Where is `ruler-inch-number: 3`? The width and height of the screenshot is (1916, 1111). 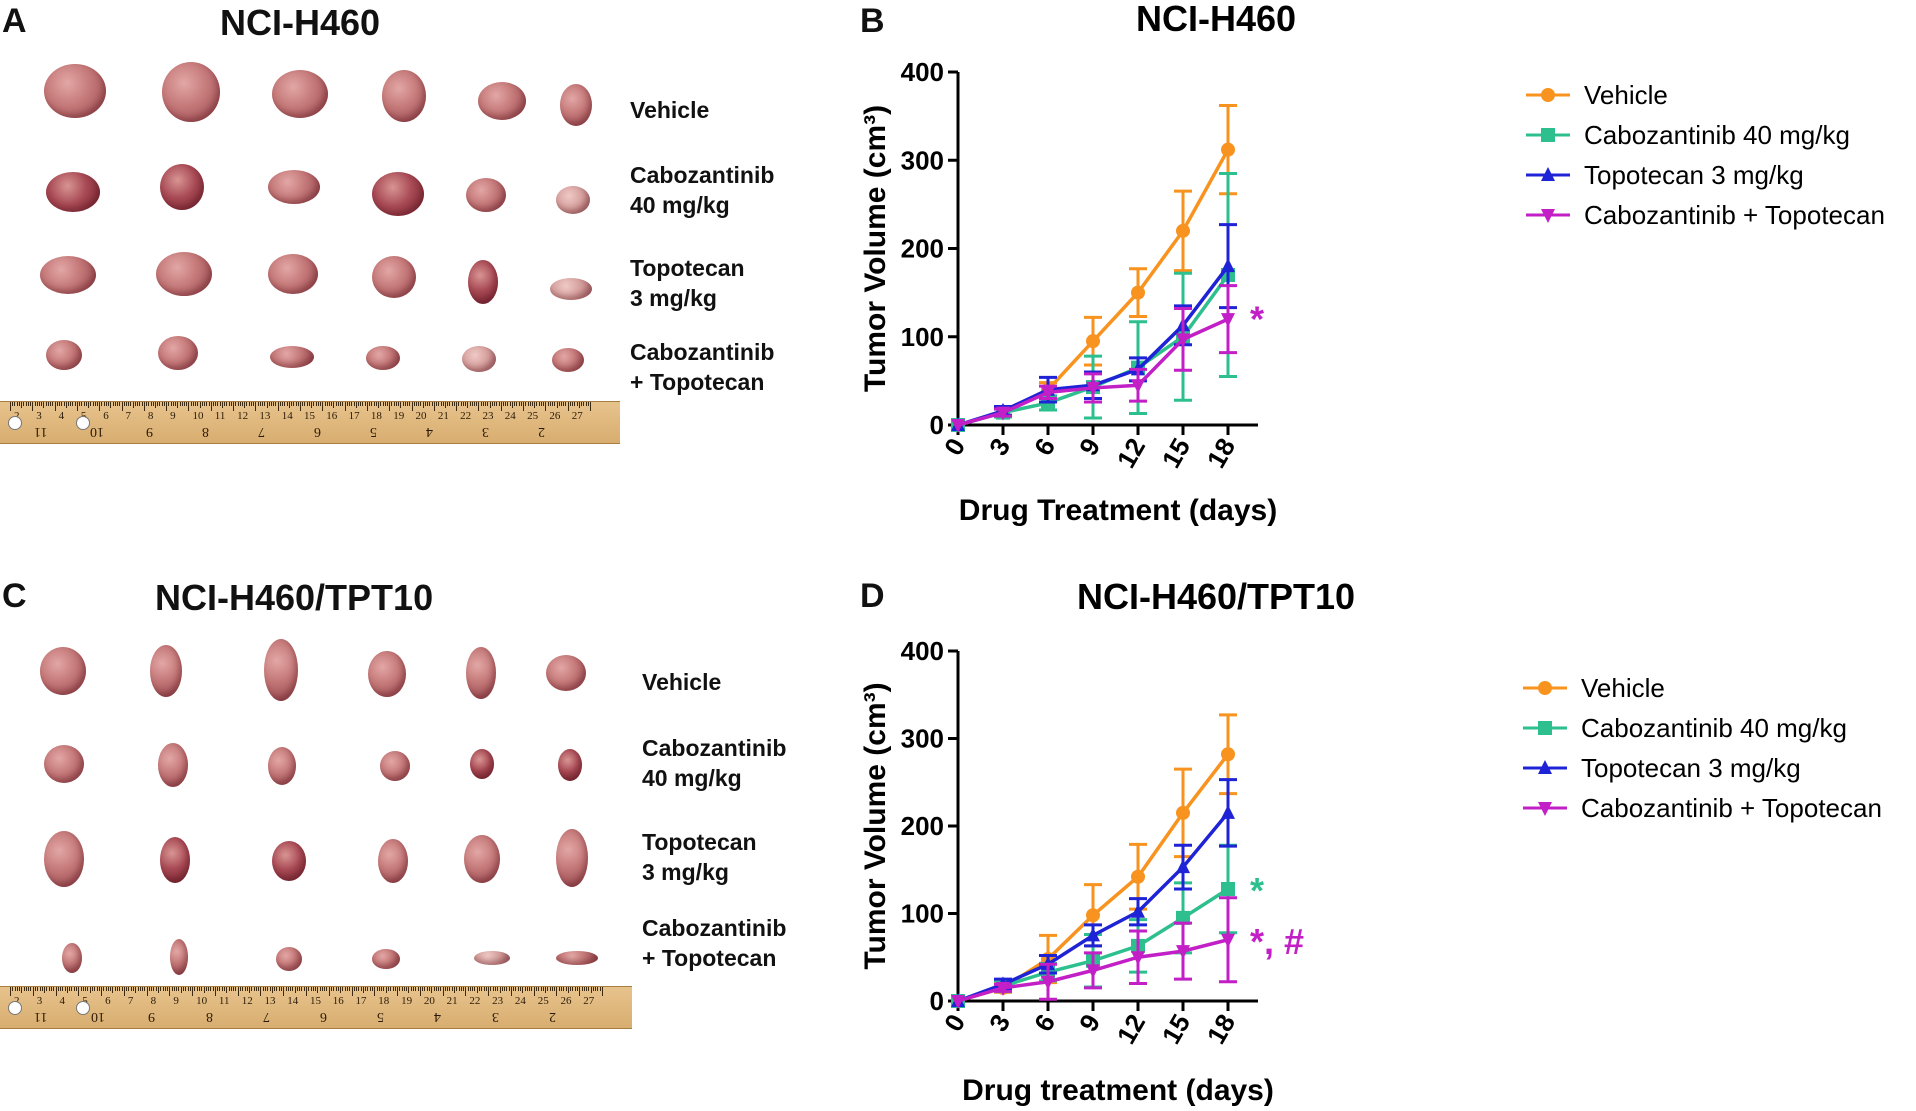 ruler-inch-number: 3 is located at coordinates (495, 1016).